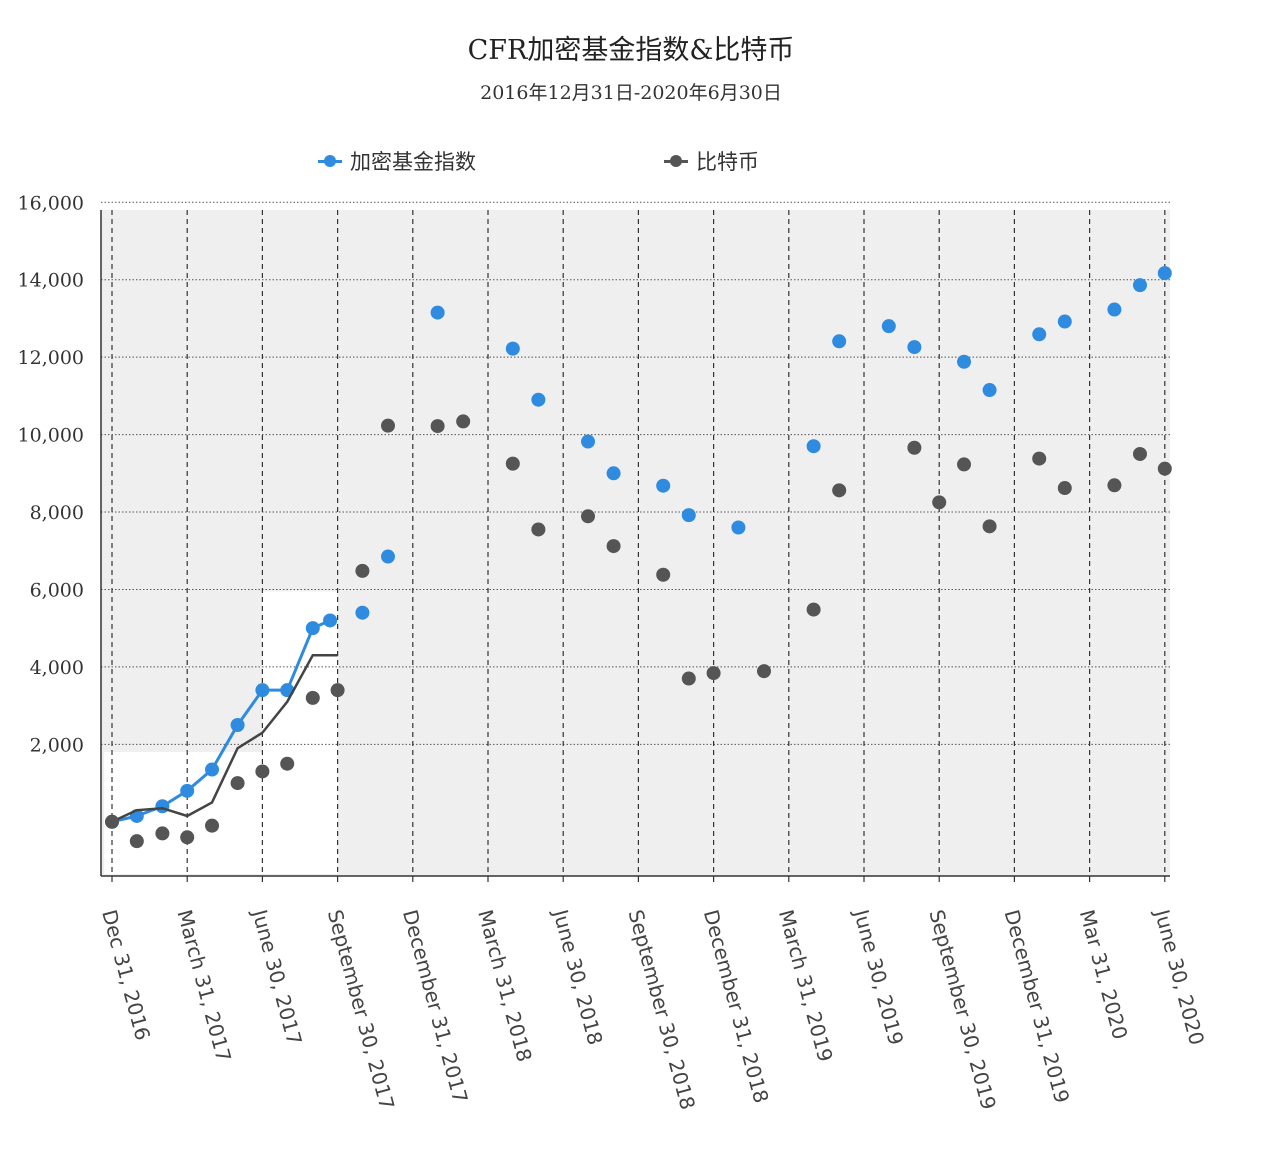 The height and width of the screenshot is (1166, 1262). Describe the element at coordinates (51, 436) in the screenshot. I see `y-tick-label: 10,000` at that location.